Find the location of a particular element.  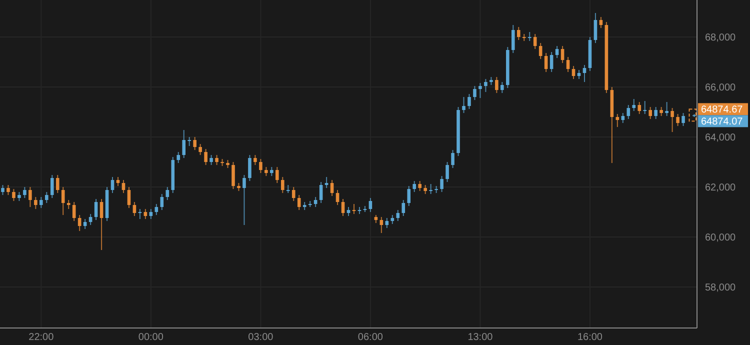

x-tick-label: 00:00 is located at coordinates (151, 337).